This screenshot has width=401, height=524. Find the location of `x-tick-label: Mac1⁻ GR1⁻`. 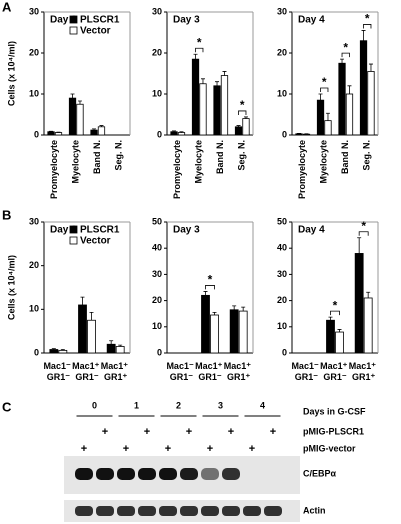

x-tick-label: Mac1⁻ GR1⁻ is located at coordinates (306, 371).